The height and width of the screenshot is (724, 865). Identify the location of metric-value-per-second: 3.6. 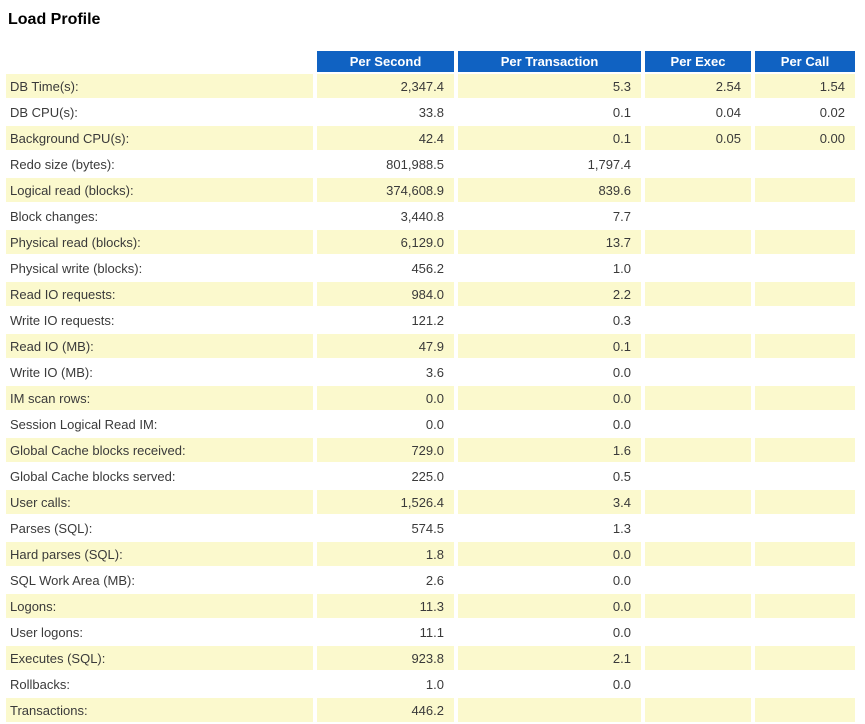
(385, 372).